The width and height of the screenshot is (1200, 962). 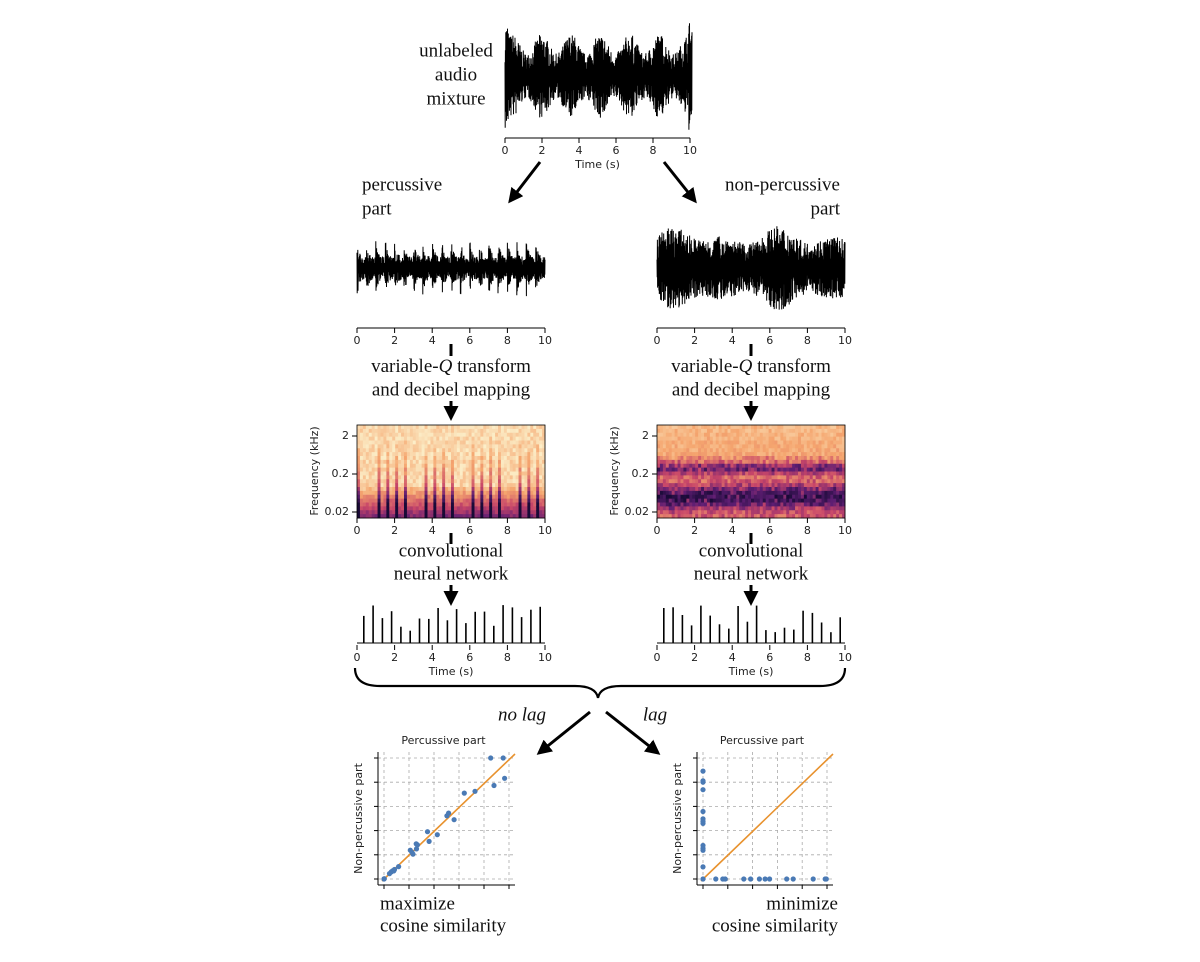 What do you see at coordinates (732, 340) in the screenshot?
I see `x-tick-label: 4` at bounding box center [732, 340].